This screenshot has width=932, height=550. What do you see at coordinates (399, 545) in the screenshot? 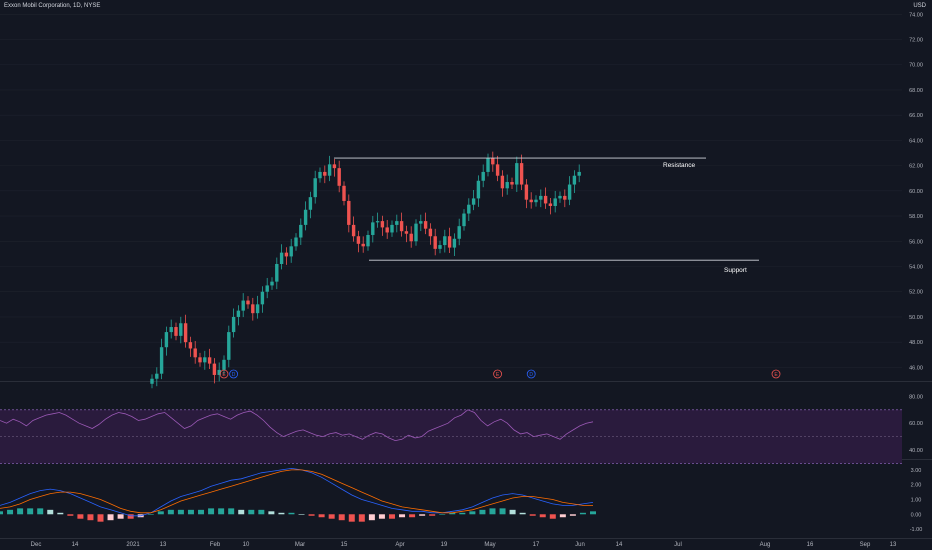
I see `time-tick-label: Apr` at bounding box center [399, 545].